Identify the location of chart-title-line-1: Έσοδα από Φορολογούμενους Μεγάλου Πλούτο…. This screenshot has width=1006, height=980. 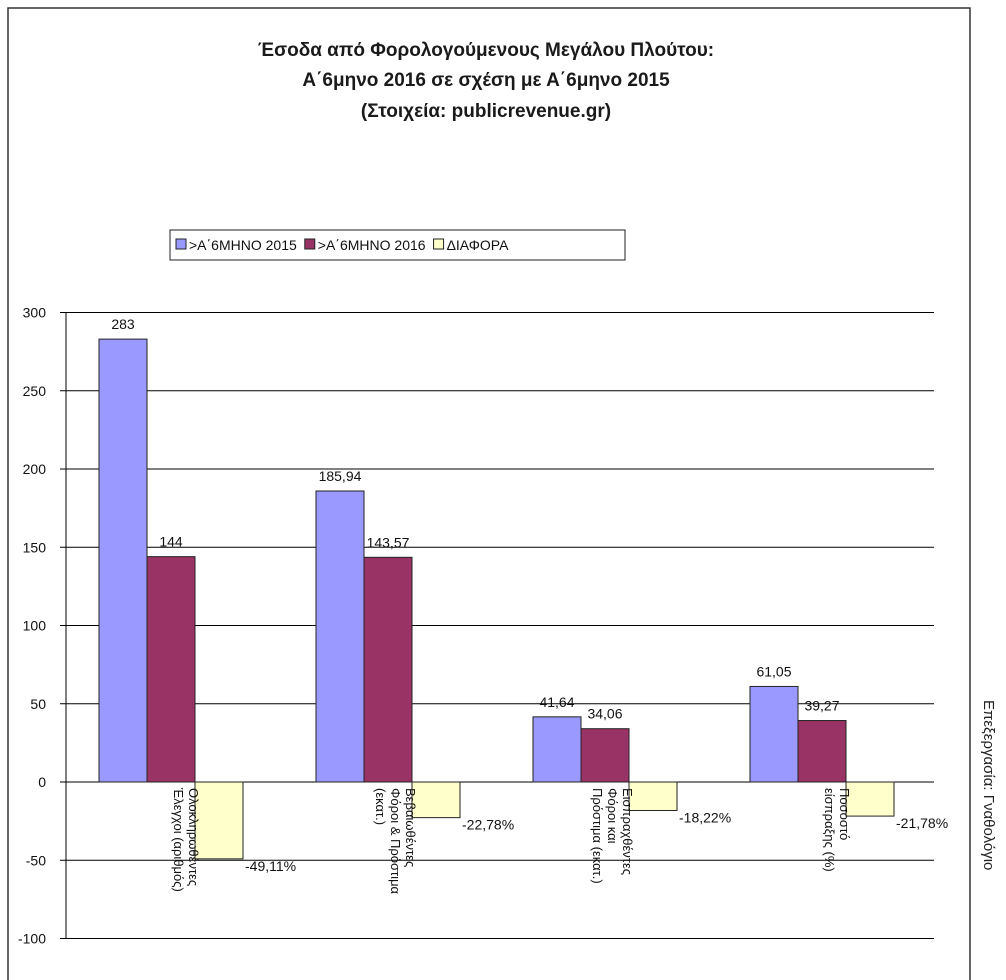
(486, 50).